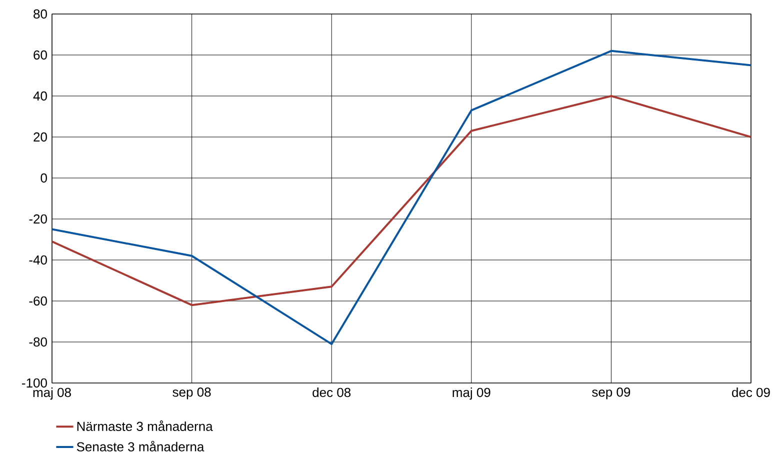  What do you see at coordinates (38, 342) in the screenshot?
I see `y-tick-label: -80` at bounding box center [38, 342].